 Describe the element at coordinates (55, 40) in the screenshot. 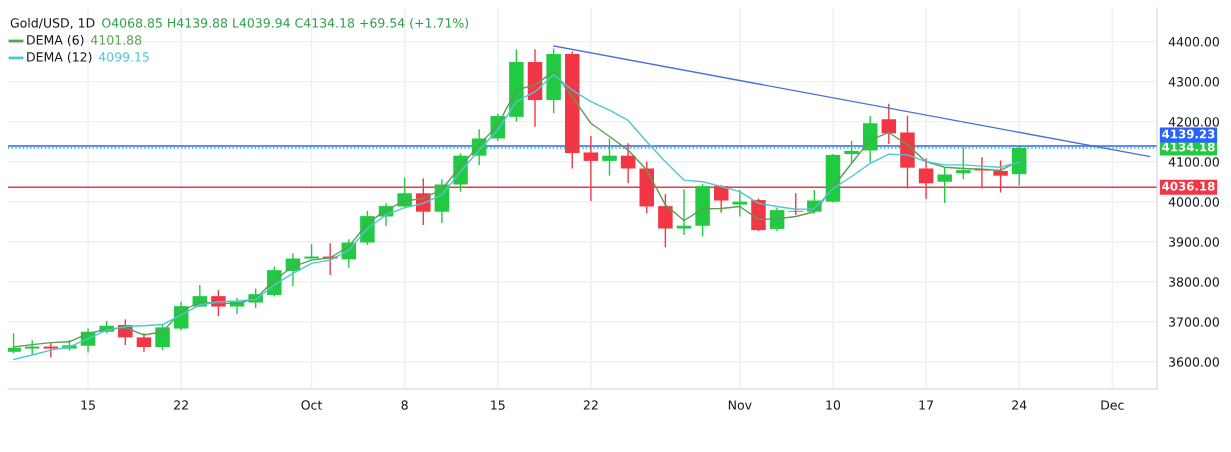

I see `legend-label: DEMA (6)` at that location.